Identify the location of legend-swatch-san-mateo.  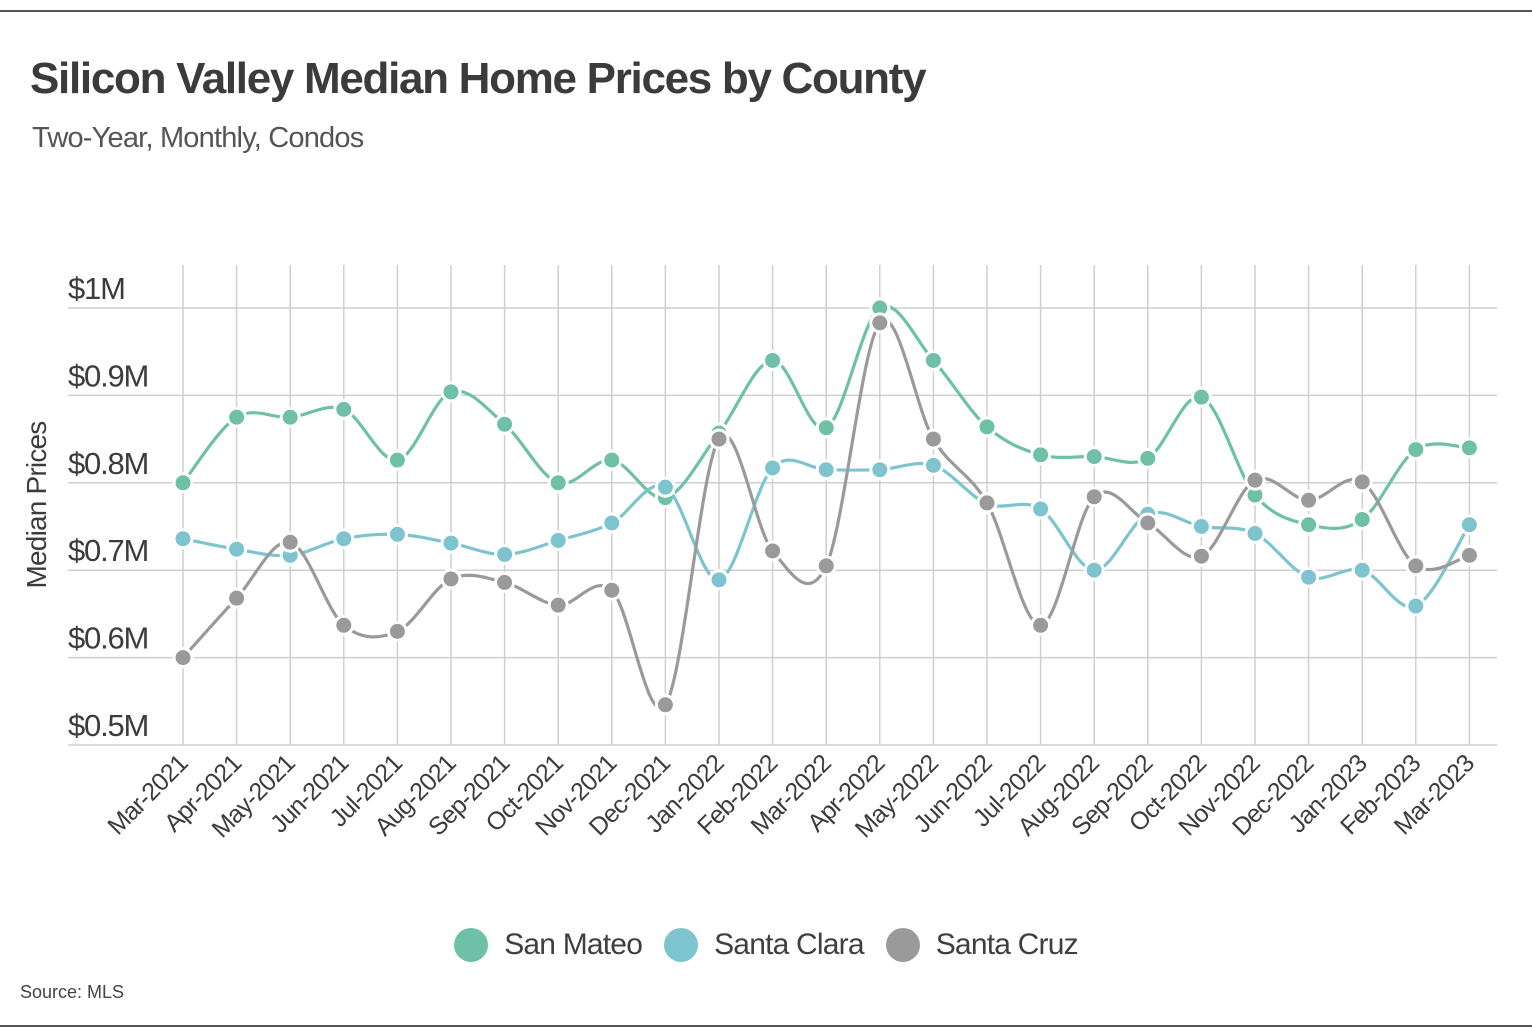
(471, 945).